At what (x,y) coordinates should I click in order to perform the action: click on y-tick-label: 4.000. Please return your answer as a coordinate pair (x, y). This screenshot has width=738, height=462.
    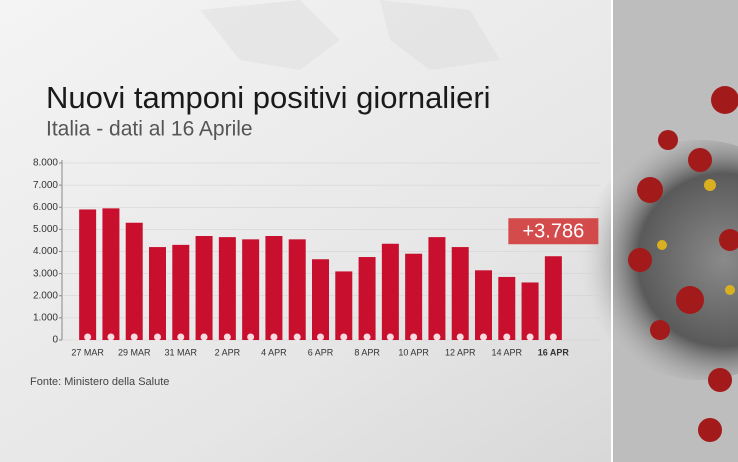
    Looking at the image, I should click on (45, 251).